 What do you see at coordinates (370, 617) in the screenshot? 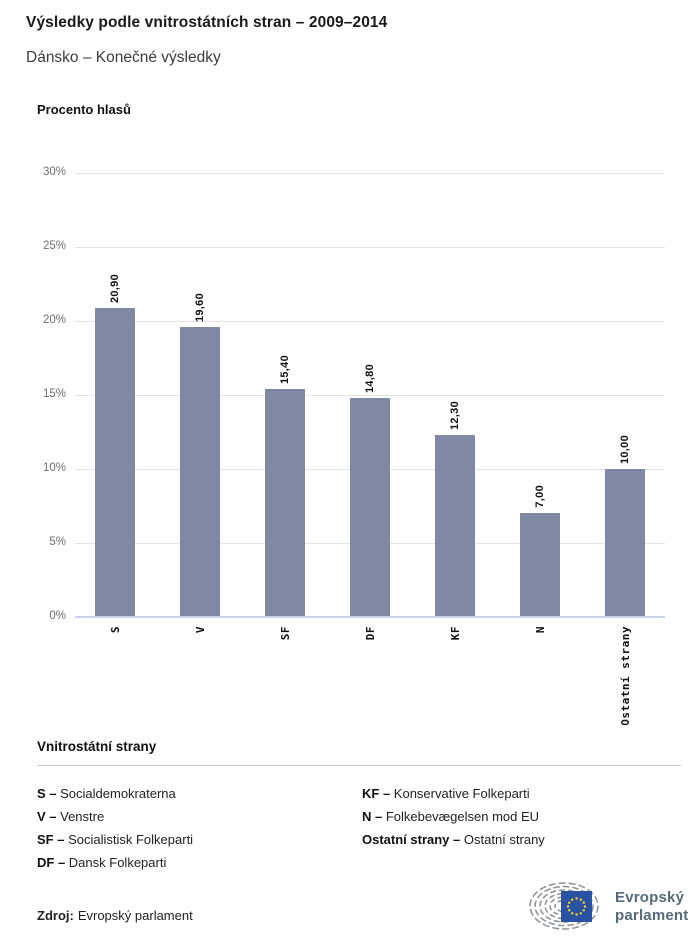
I see `x-axis-line` at bounding box center [370, 617].